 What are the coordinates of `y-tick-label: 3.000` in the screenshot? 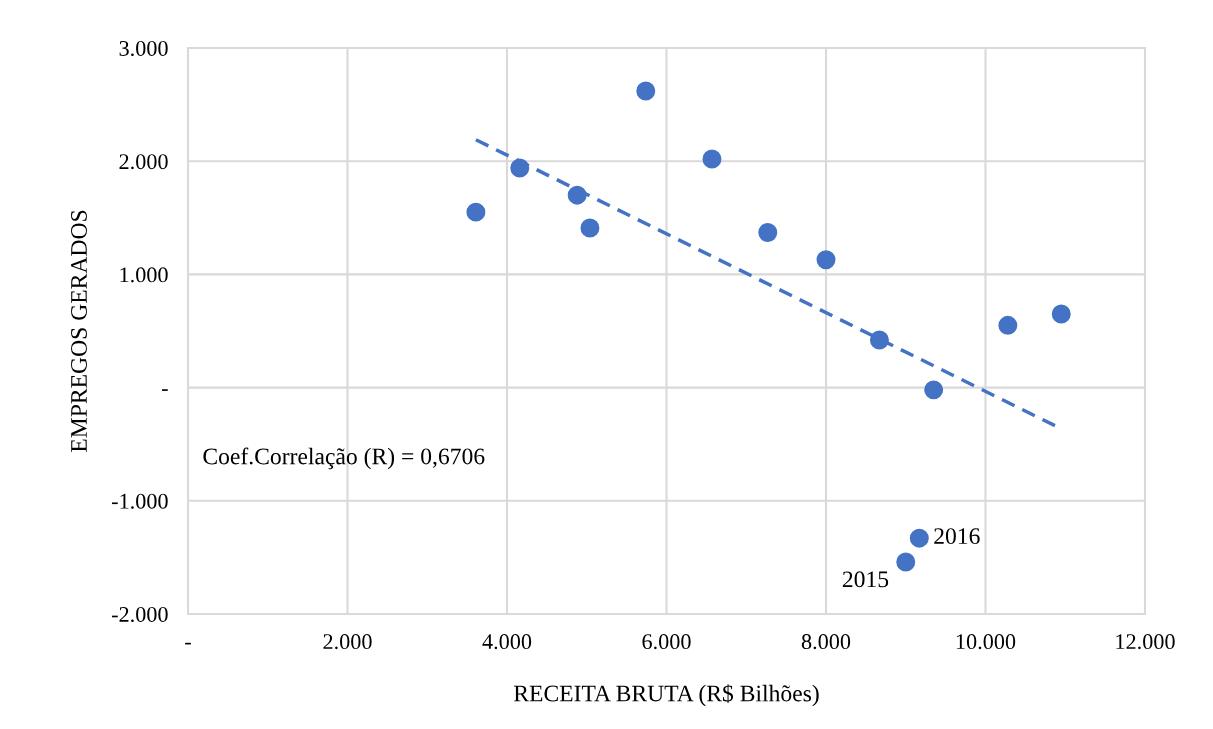 It's located at (143, 48).